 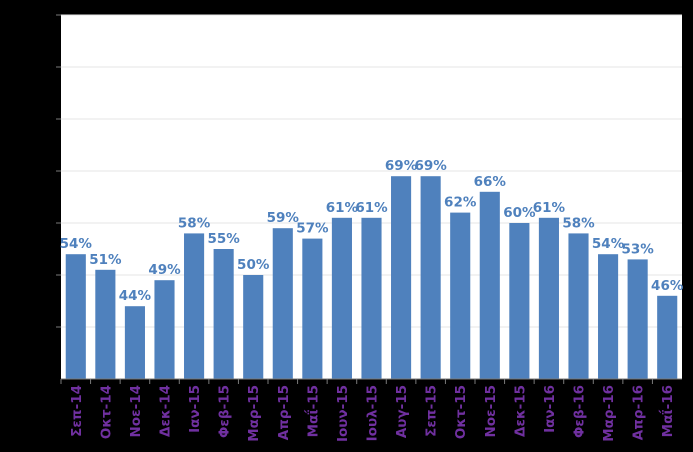 I want to click on x-tick-label: Μαρ-15, so click(x=254, y=413).